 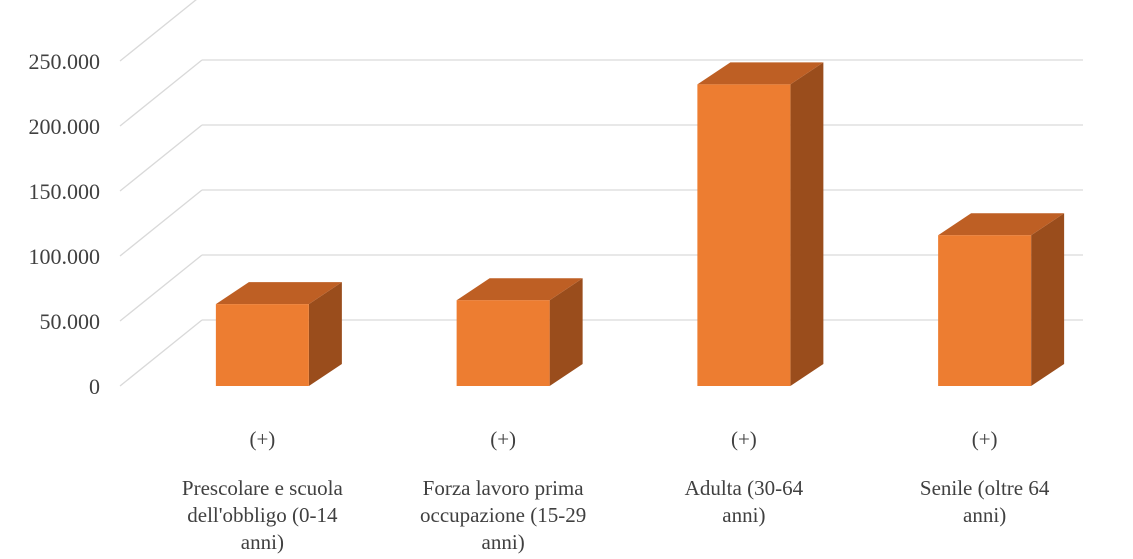 I want to click on x-tick-label-line: Senile (oltre 64, so click(x=985, y=488).